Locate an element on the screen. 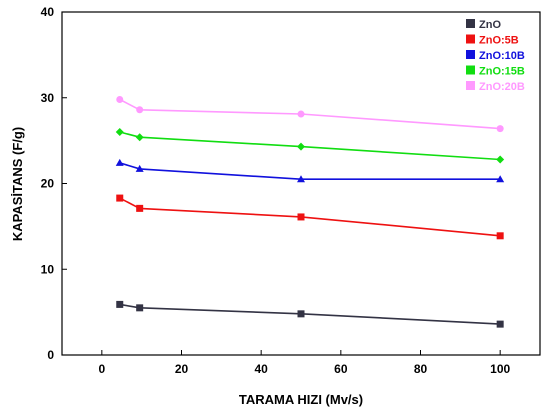 Image resolution: width=543 pixels, height=412 pixels. y-tick-label: 10 is located at coordinates (48, 269).